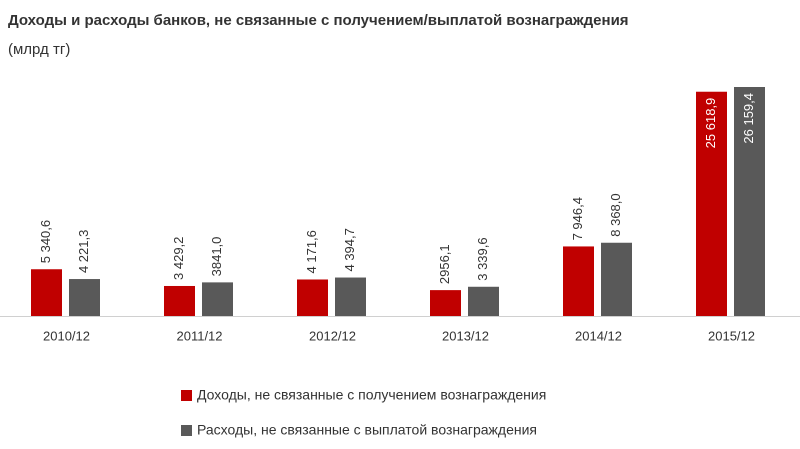 The height and width of the screenshot is (449, 800). I want to click on value-label: 25 618,9, so click(710, 123).